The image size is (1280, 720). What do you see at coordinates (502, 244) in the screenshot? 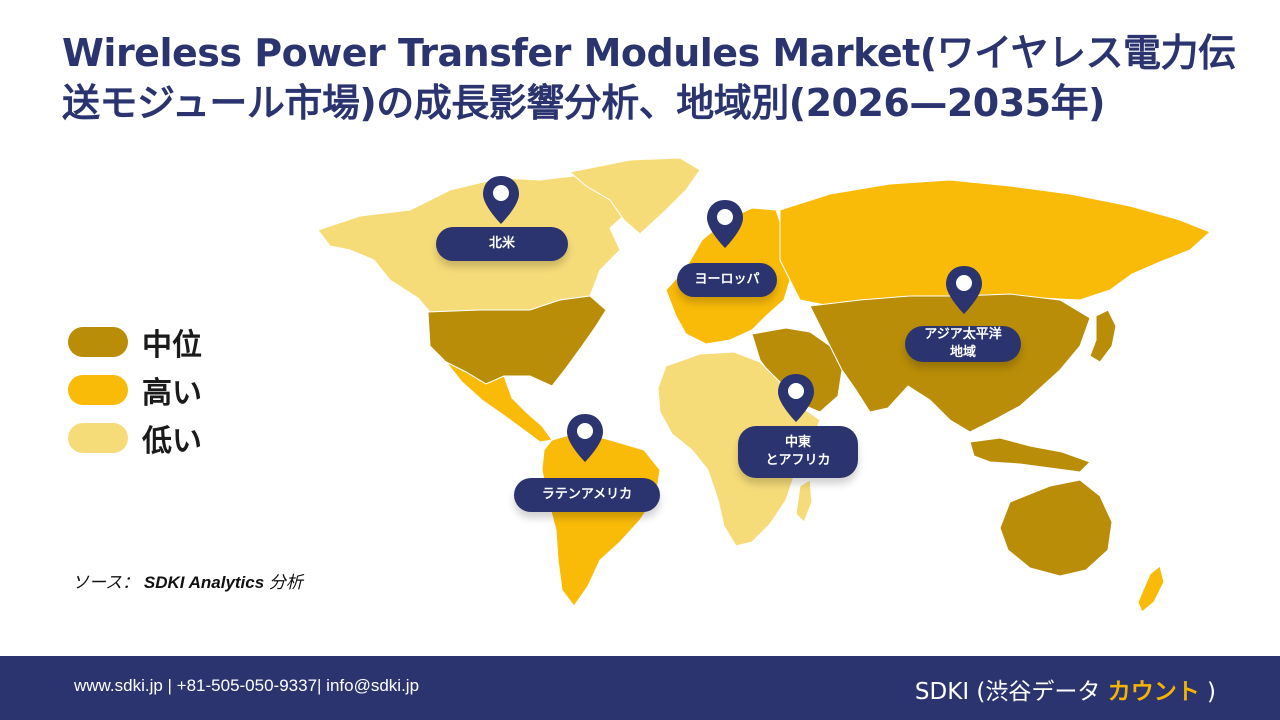
I see `region-label-north-america: 北米` at bounding box center [502, 244].